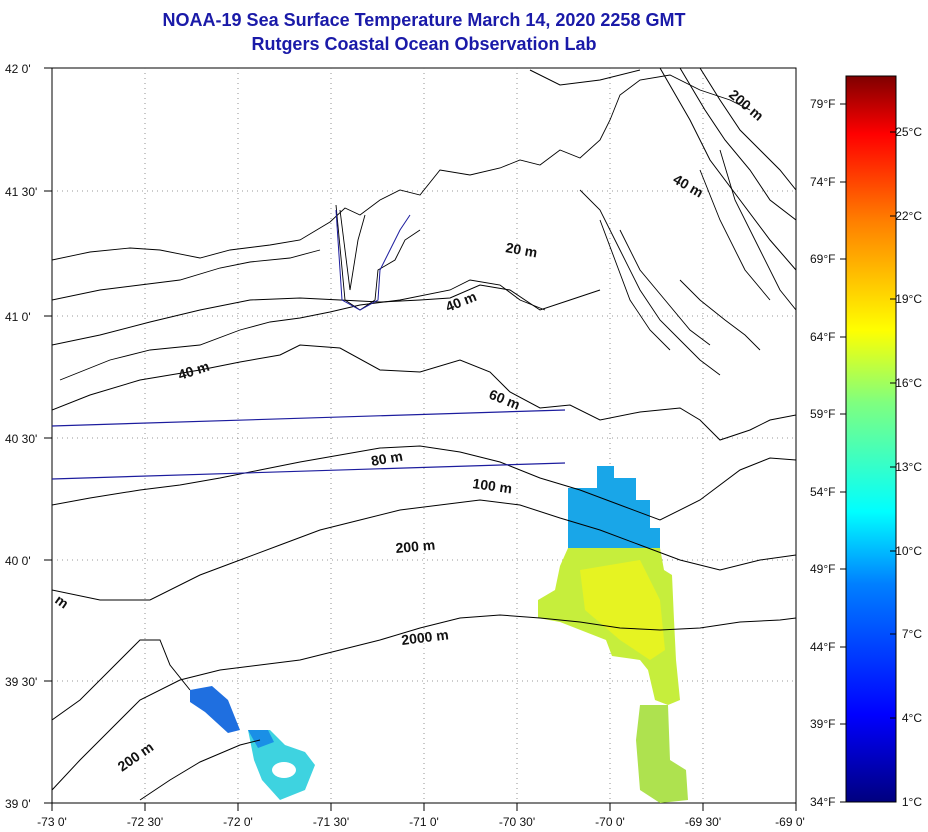 This screenshot has width=928, height=832. What do you see at coordinates (908, 383) in the screenshot?
I see `colorbar-c-label: 16°C` at bounding box center [908, 383].